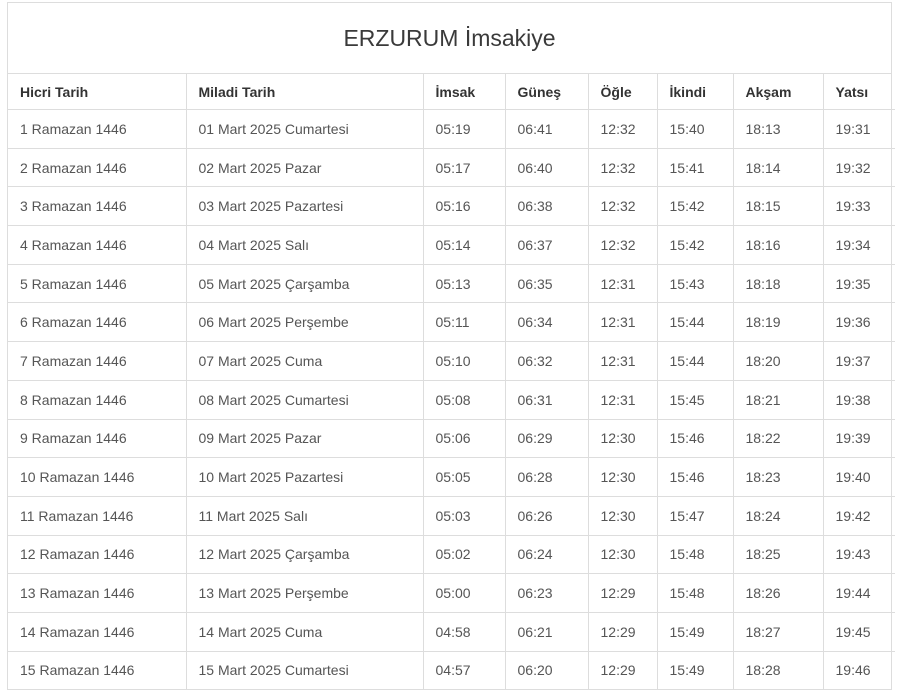 This screenshot has height=696, width=900. What do you see at coordinates (97, 631) in the screenshot?
I see `cell-hicri-tarih: 14 Ramazan 1446` at bounding box center [97, 631].